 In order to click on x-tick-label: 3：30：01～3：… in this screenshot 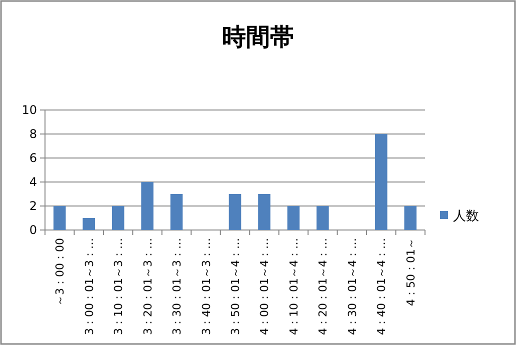, I will do `click(177, 286)`.